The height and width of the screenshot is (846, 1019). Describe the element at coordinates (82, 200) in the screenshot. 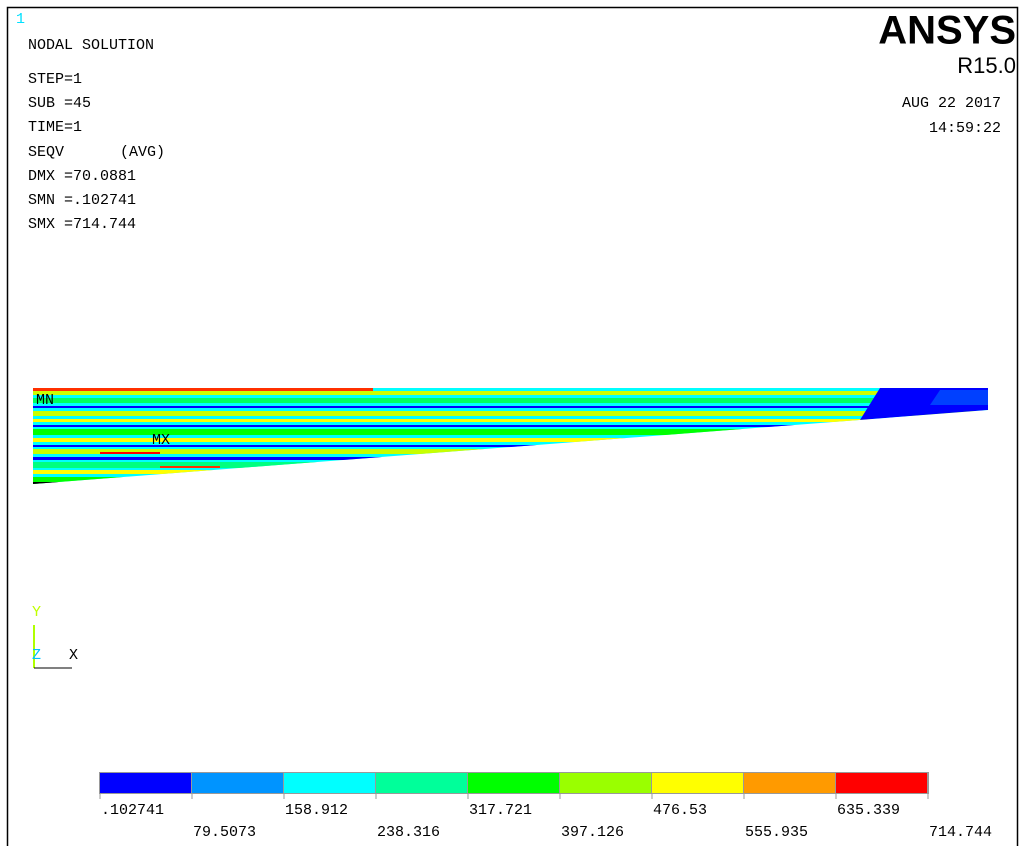

I see `smn: SMN =.102741` at that location.